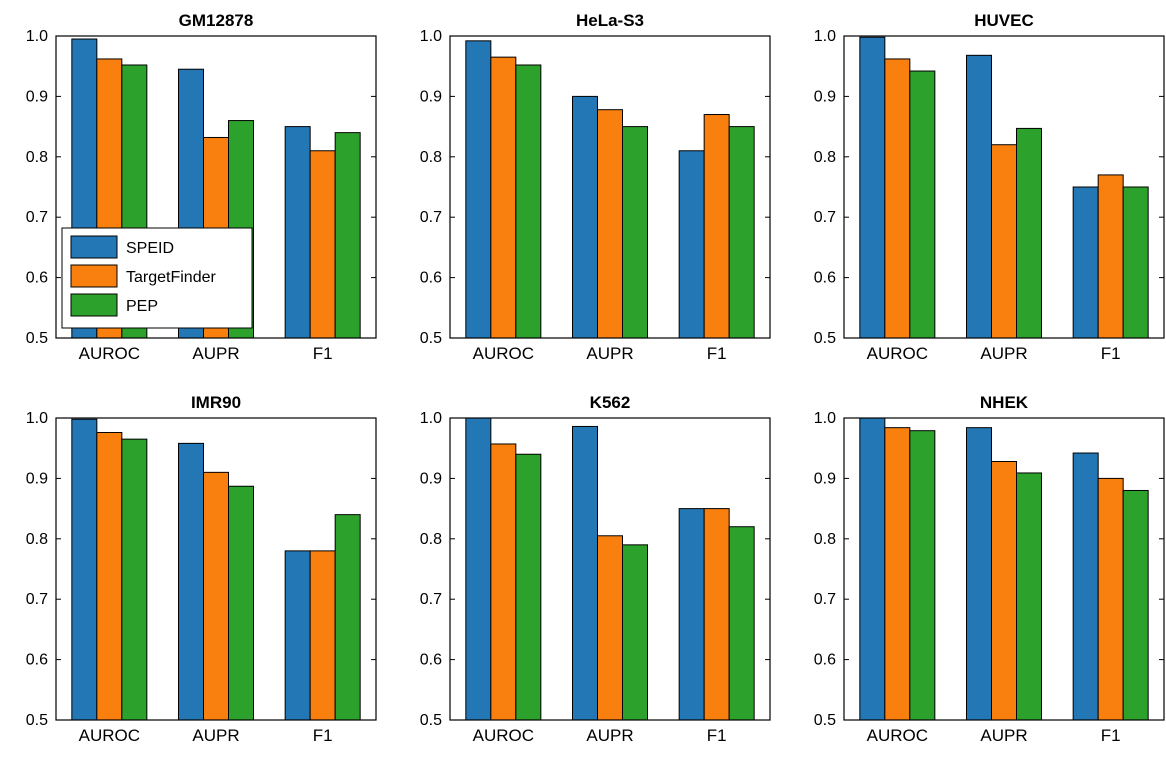  What do you see at coordinates (216, 402) in the screenshot?
I see `chart-title: IMR90` at bounding box center [216, 402].